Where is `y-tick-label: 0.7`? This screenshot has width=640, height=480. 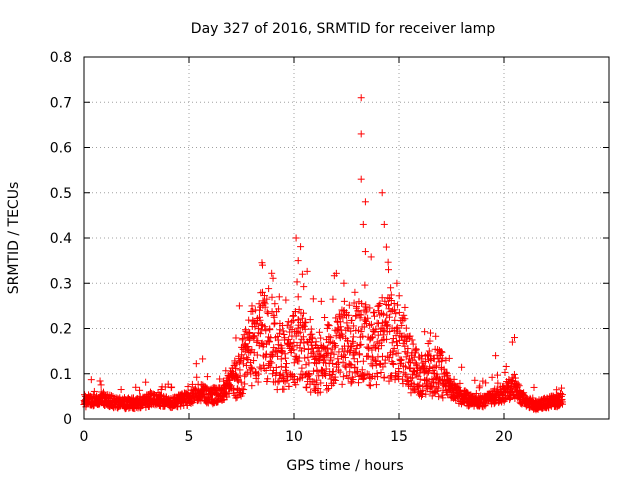
y-tick-label: 0.7 is located at coordinates (61, 103).